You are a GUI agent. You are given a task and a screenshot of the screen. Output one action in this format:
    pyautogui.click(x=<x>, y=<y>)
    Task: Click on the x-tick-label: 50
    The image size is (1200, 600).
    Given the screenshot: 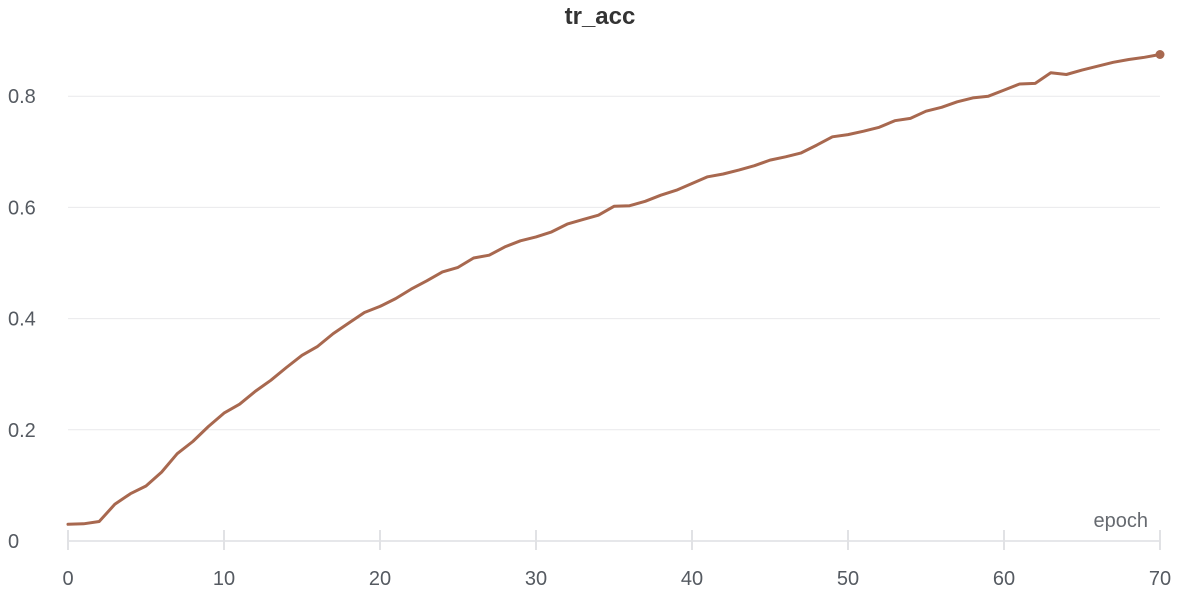 What is the action you would take?
    pyautogui.click(x=848, y=579)
    